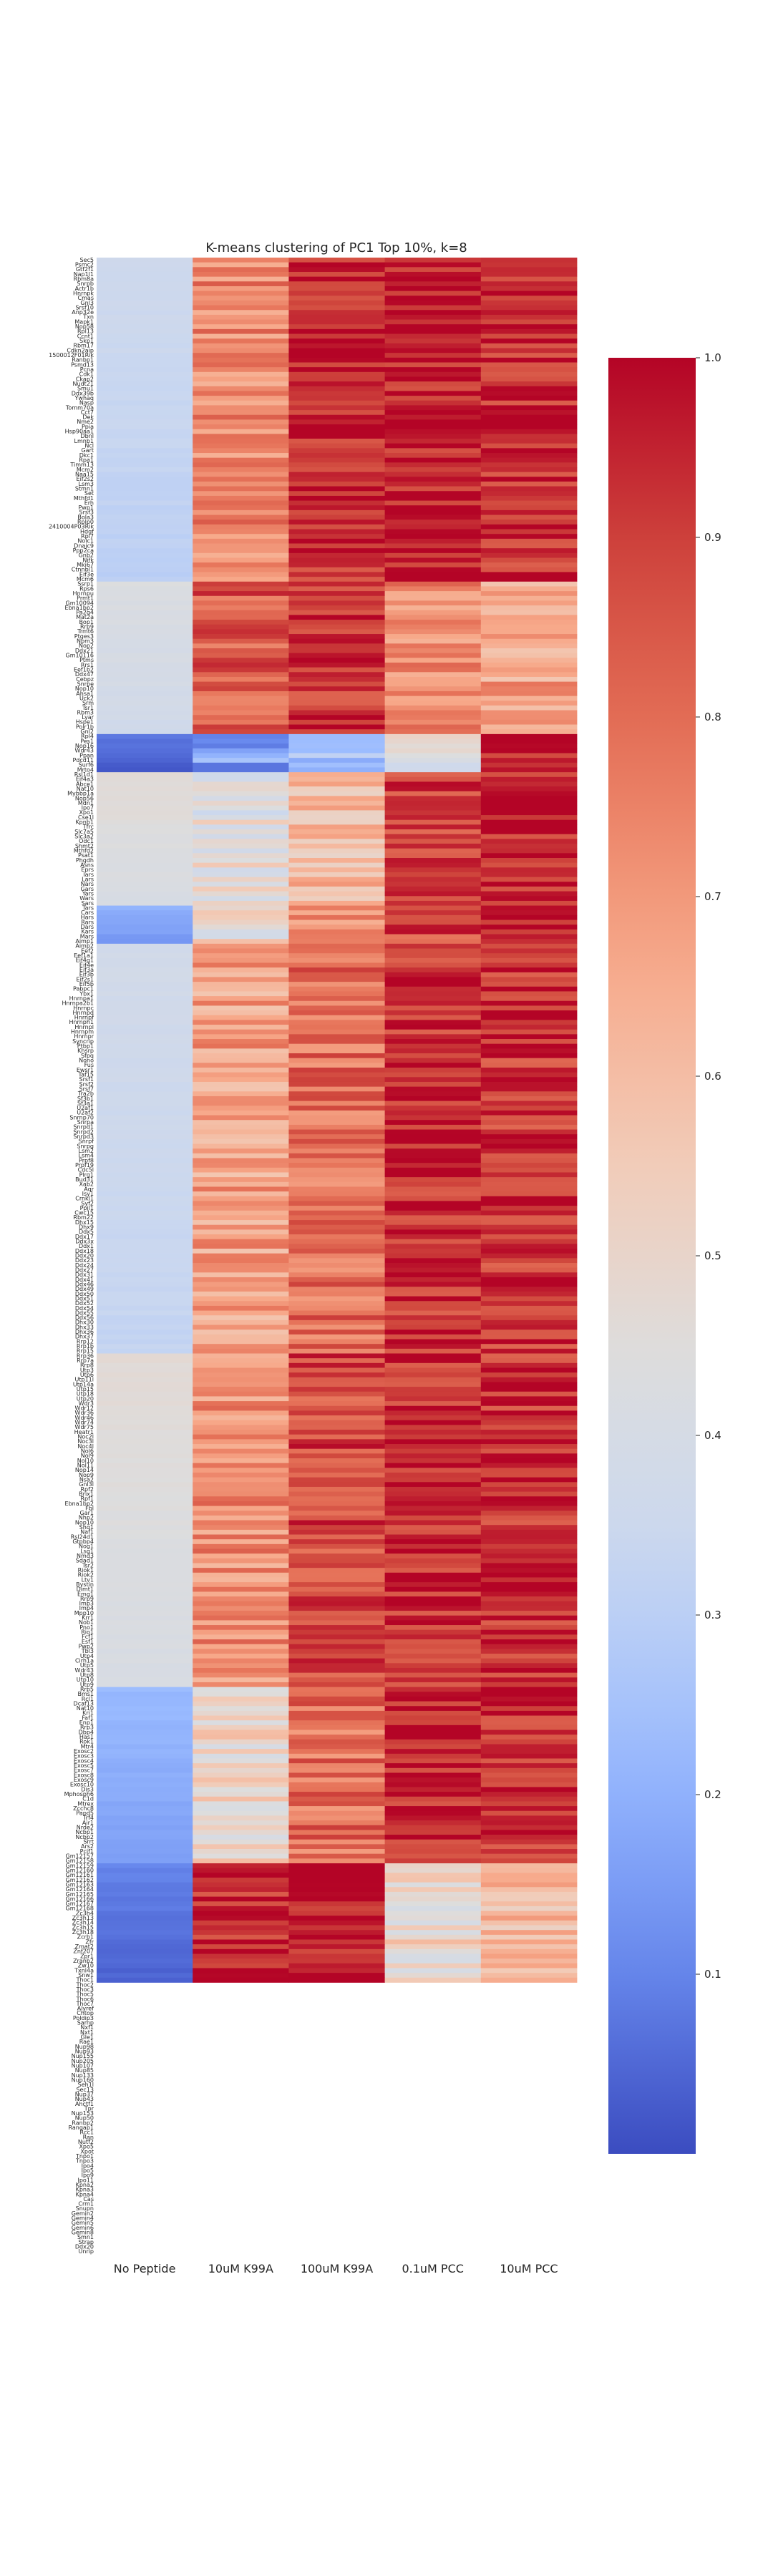 The width and height of the screenshot is (773, 2576). I want to click on column-tick-label: 10uM PCC, so click(529, 2268).